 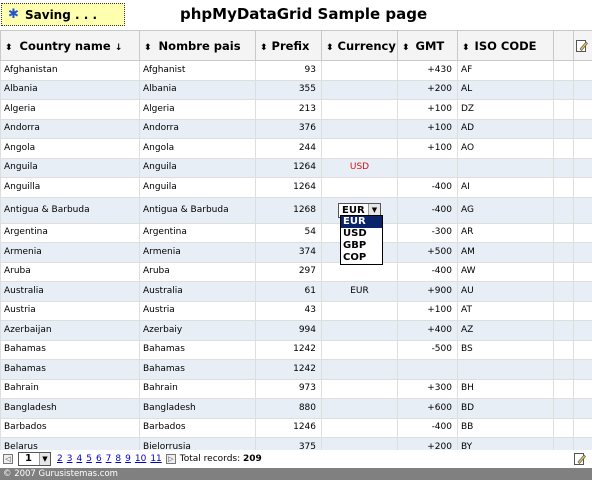 I want to click on cell-iso-code: AL, so click(x=505, y=89).